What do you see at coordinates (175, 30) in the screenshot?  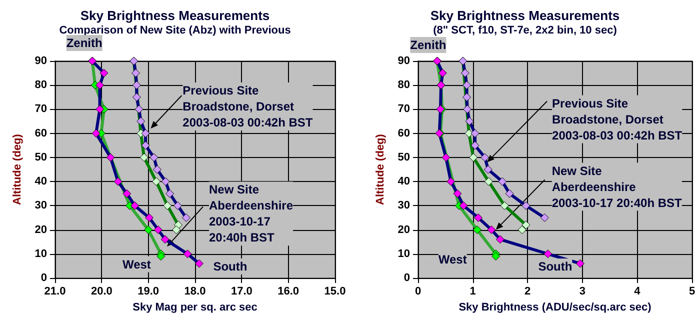 I see `chart-subtitle: Comparison of New Site (Abz) with Previous` at bounding box center [175, 30].